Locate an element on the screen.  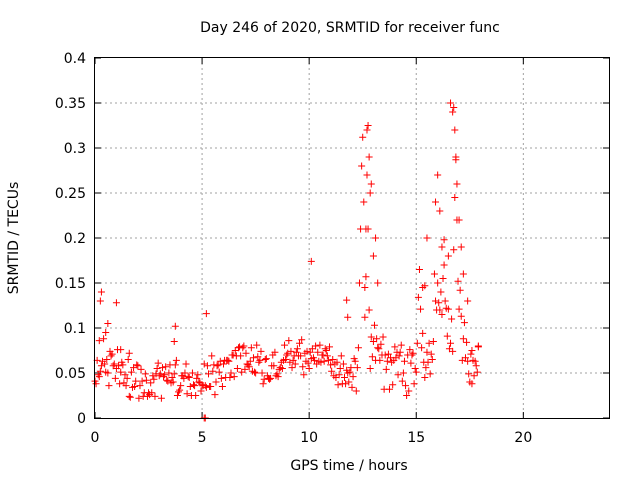
y-tick-label: 0.25 is located at coordinates (70, 194).